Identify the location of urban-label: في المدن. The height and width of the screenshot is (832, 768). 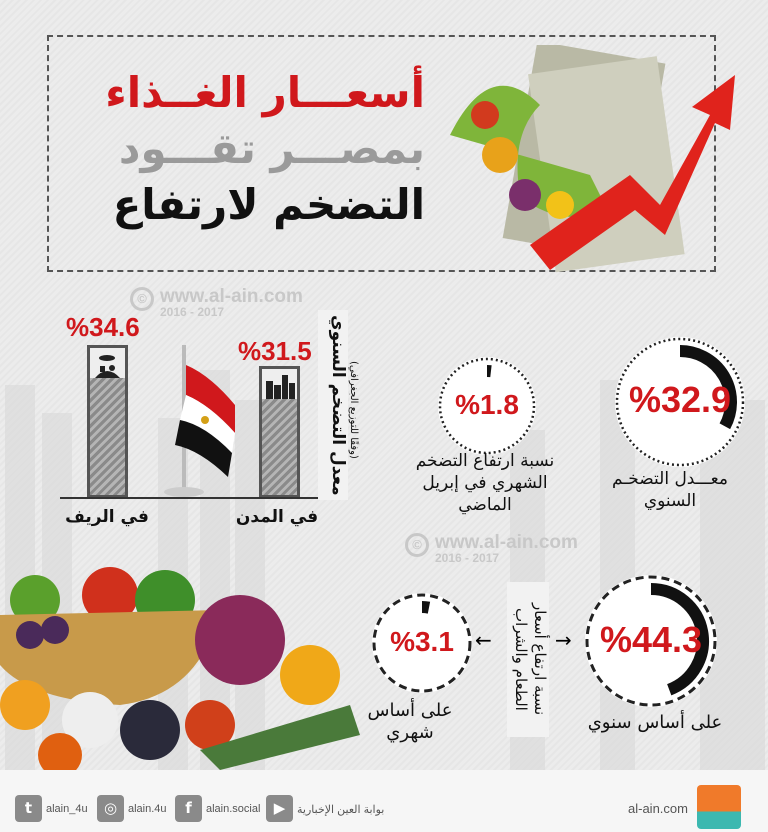
(277, 517).